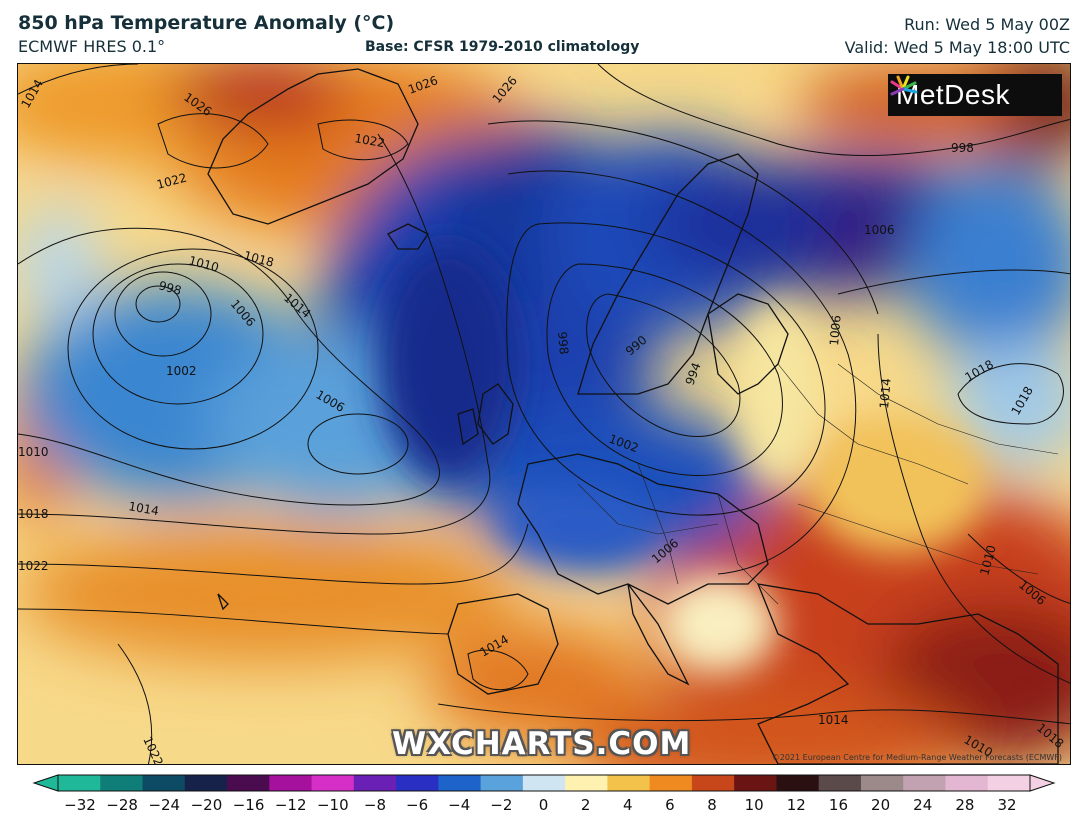 This screenshot has height=833, width=1088. Describe the element at coordinates (92, 46) in the screenshot. I see `model-label: ECMWF HRES 0.1°` at that location.